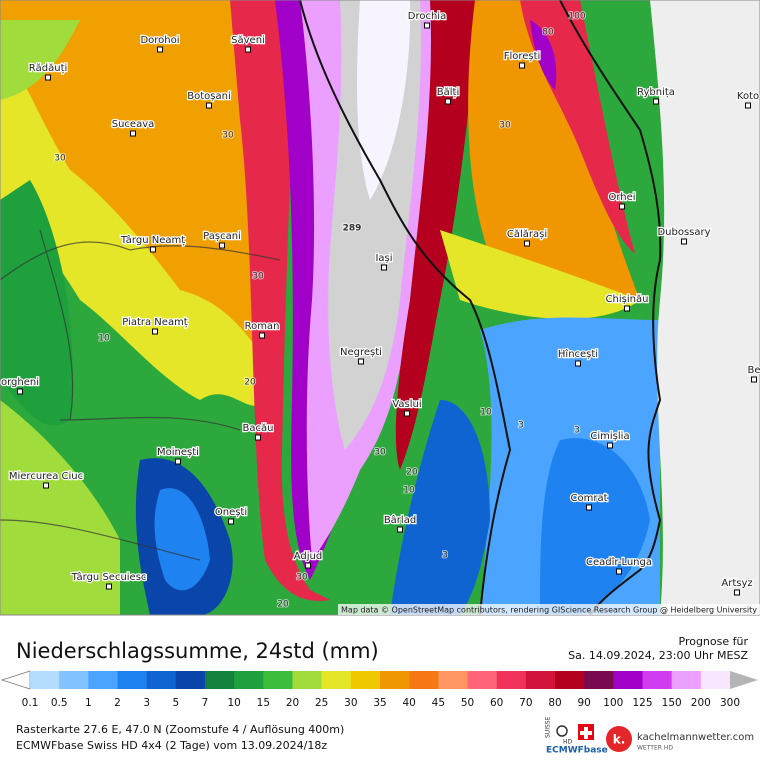  What do you see at coordinates (146, 703) in the screenshot?
I see `legend-label: 3` at bounding box center [146, 703].